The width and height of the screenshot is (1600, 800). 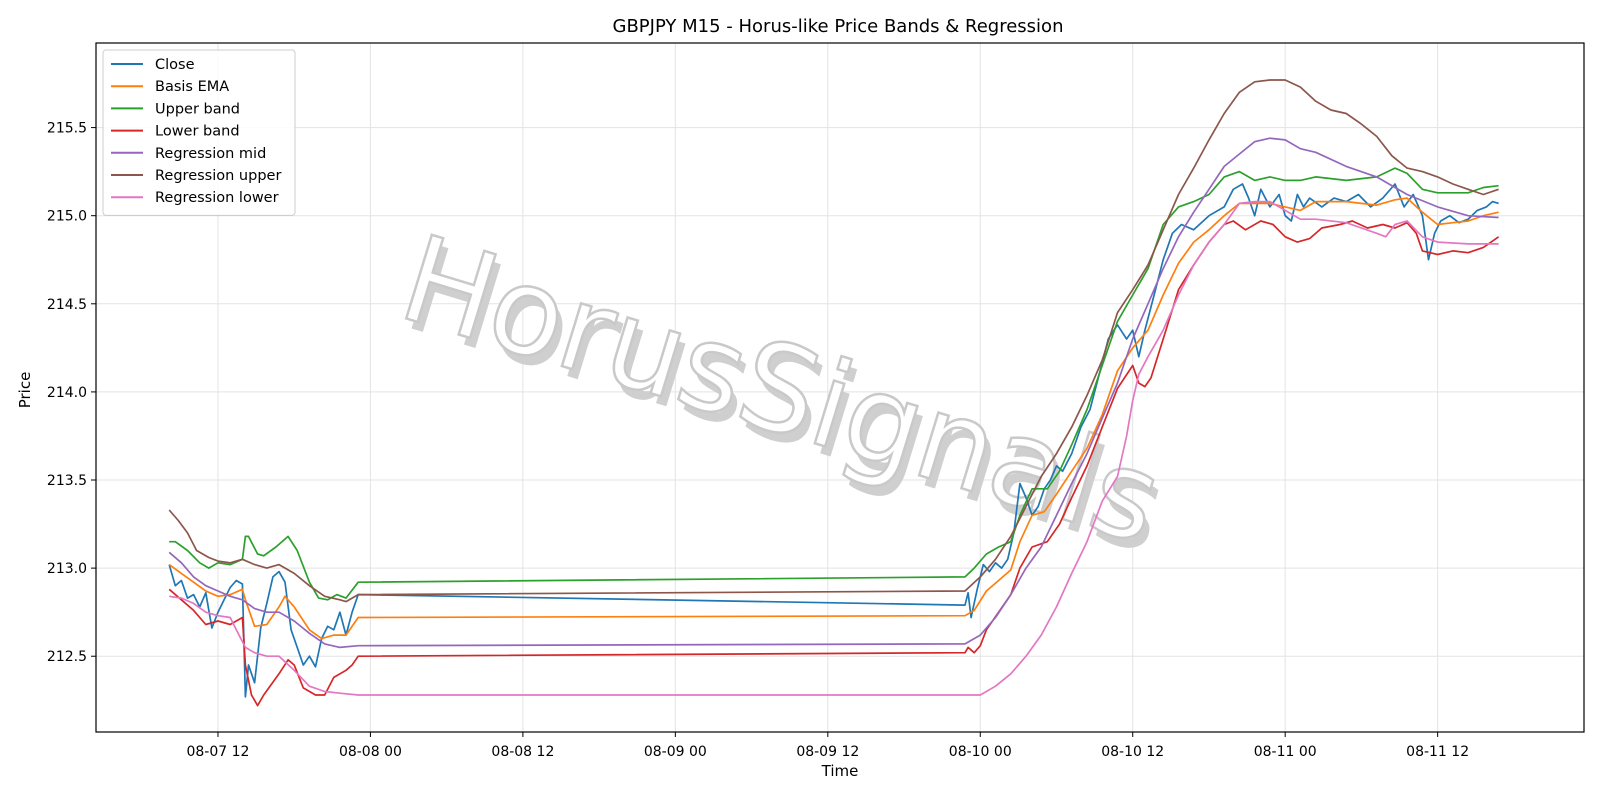 I want to click on x-tick-label: 08-07 12, so click(x=217, y=752).